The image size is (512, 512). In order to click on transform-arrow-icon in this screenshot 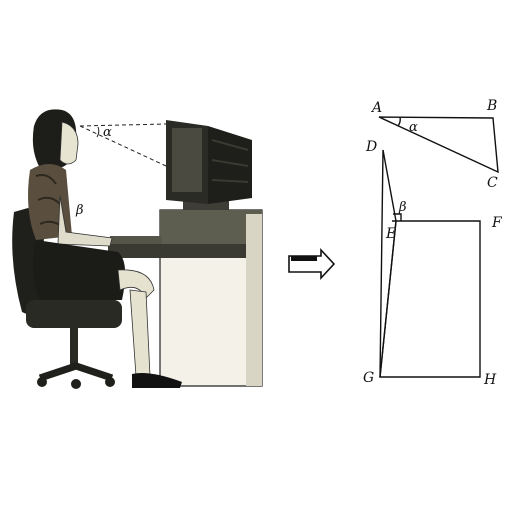, I will do `click(312, 264)`.